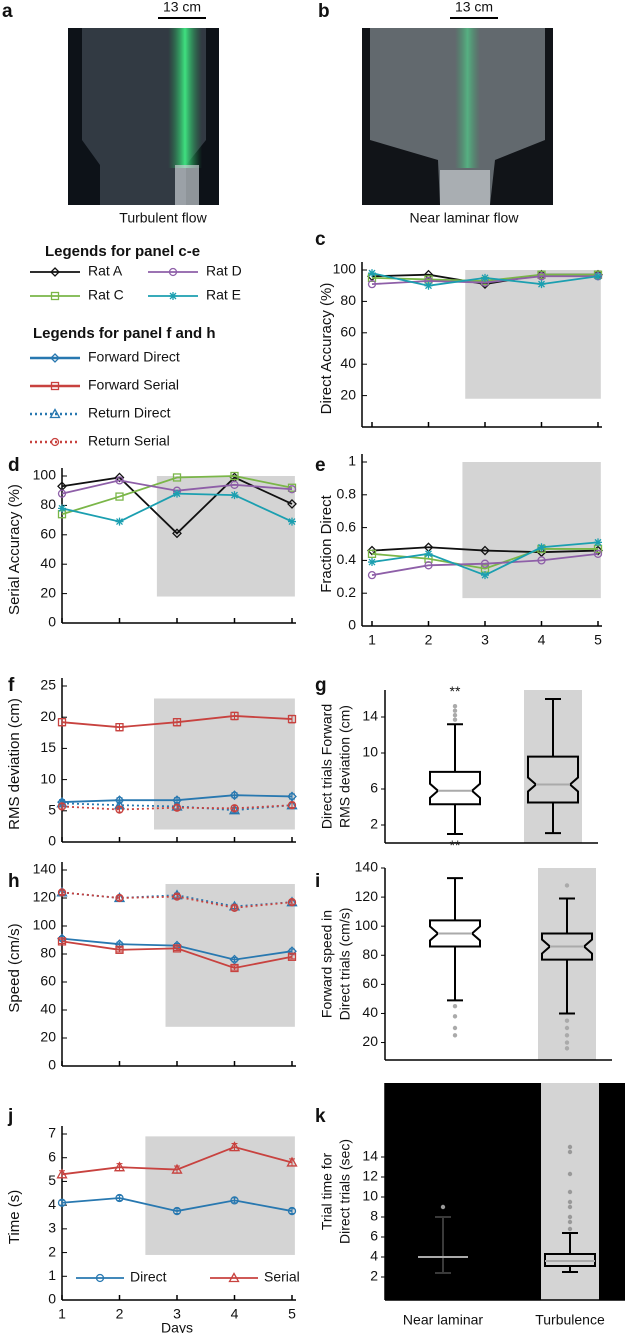  Describe the element at coordinates (443, 1320) in the screenshot. I see `x-tick-label: Near laminar` at that location.